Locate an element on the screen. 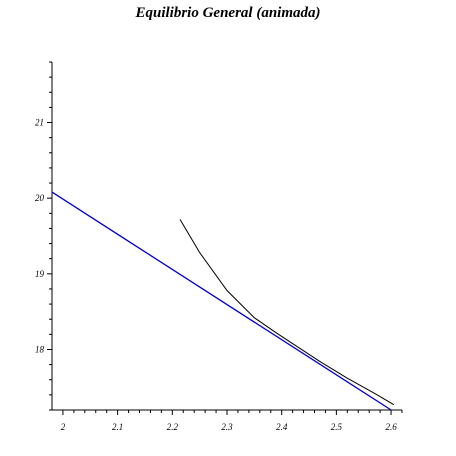 The width and height of the screenshot is (456, 456). x-tick-label: 2.1 is located at coordinates (117, 427).